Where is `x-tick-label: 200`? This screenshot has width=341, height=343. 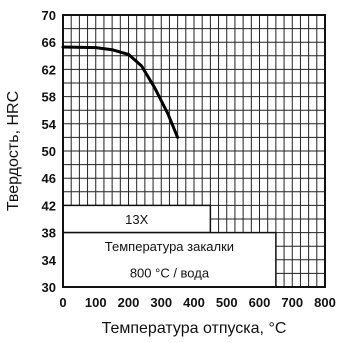 x-tick-label: 200 is located at coordinates (129, 302).